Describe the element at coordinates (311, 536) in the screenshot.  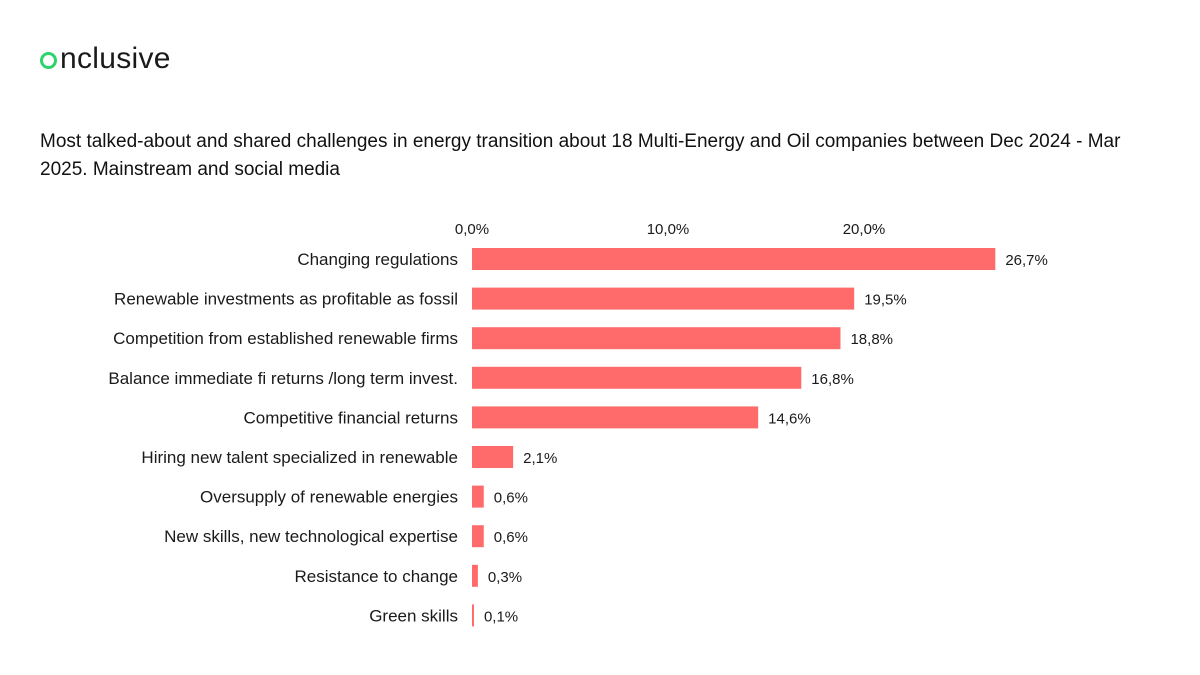
I see `category-label: New skills, new technological expertise` at that location.